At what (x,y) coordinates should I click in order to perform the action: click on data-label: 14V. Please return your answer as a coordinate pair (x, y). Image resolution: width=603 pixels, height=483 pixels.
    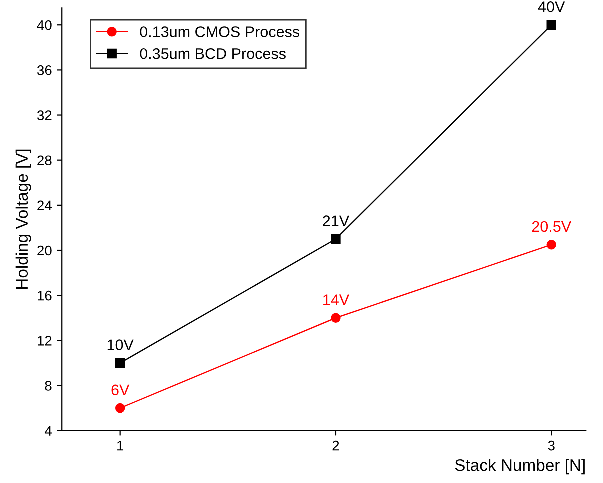
    Looking at the image, I should click on (337, 300).